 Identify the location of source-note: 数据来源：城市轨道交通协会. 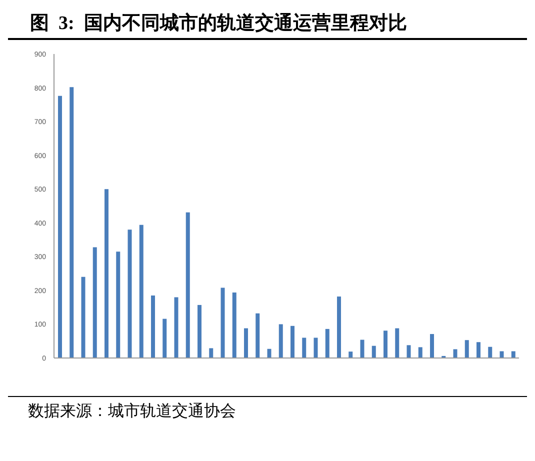
(132, 412).